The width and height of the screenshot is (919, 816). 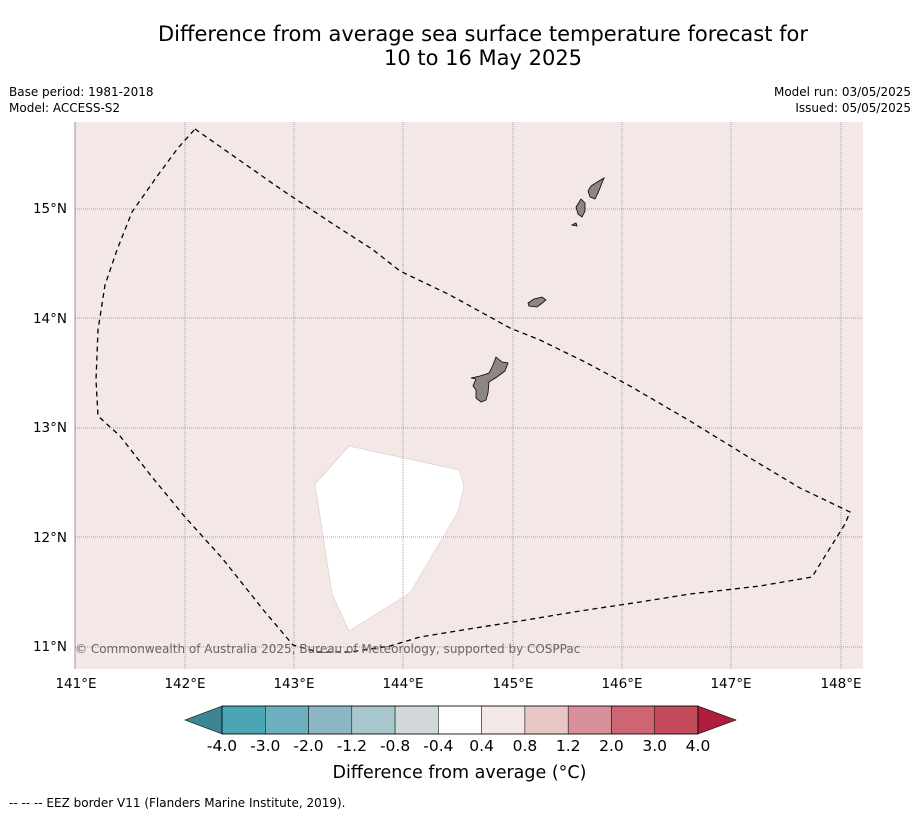 I want to click on lon-label: 142°E, so click(x=184, y=684).